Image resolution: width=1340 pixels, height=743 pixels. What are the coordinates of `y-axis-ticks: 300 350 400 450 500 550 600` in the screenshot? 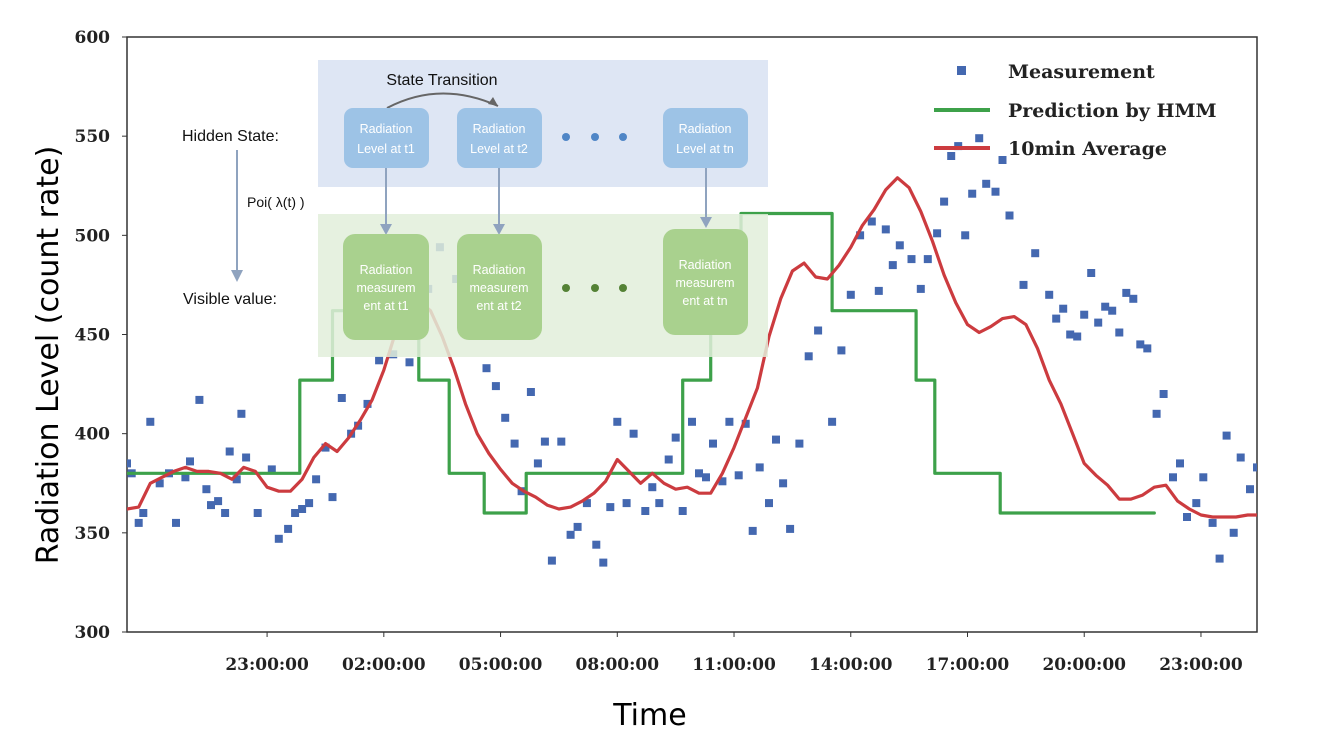 It's located at (101, 335).